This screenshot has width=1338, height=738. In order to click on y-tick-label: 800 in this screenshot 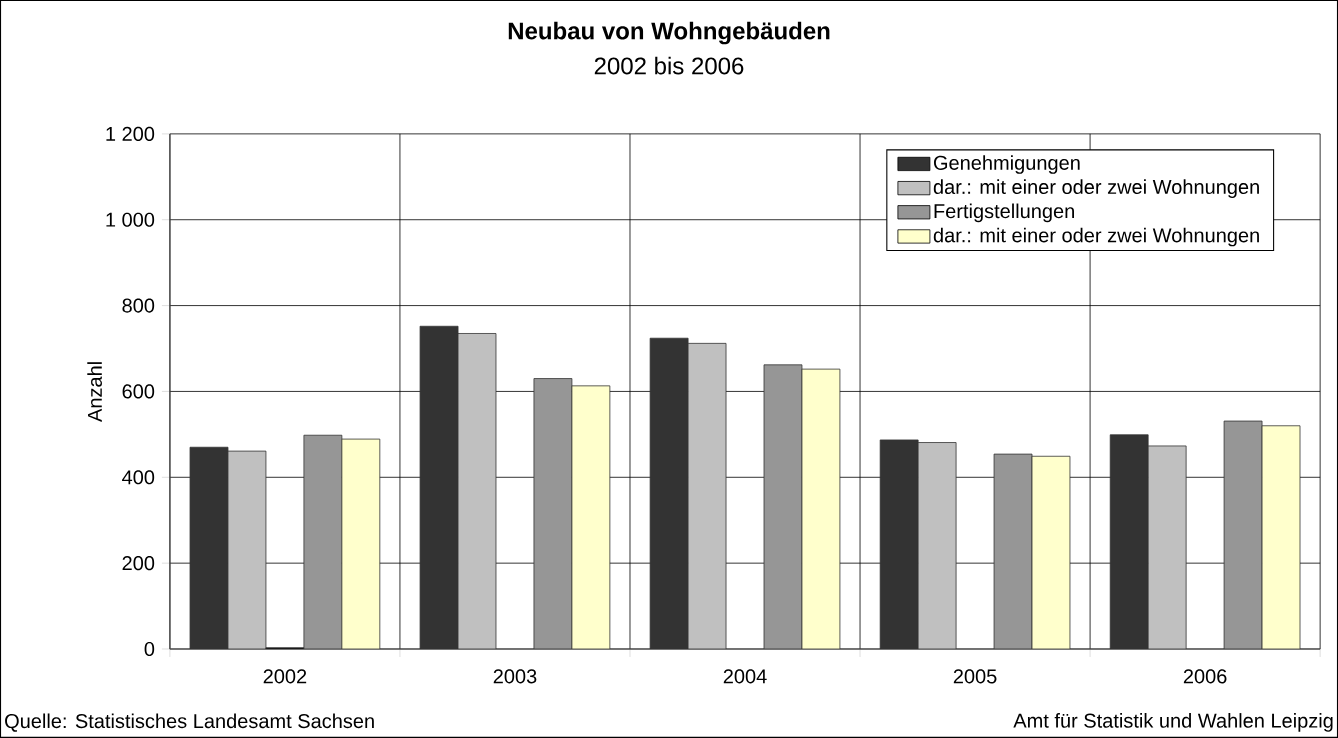, I will do `click(138, 305)`.